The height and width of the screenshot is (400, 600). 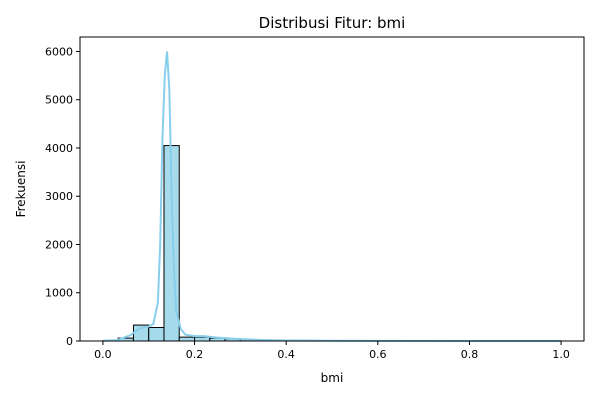 I want to click on y-tick-label: 4000, so click(x=59, y=148).